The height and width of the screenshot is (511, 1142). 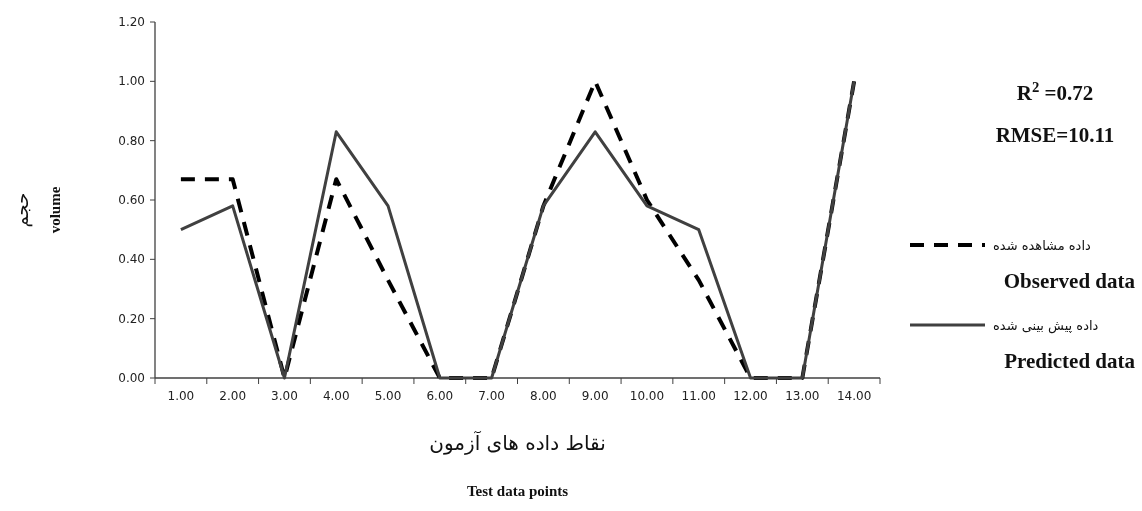 What do you see at coordinates (543, 396) in the screenshot?
I see `x-tick-label: 8.00` at bounding box center [543, 396].